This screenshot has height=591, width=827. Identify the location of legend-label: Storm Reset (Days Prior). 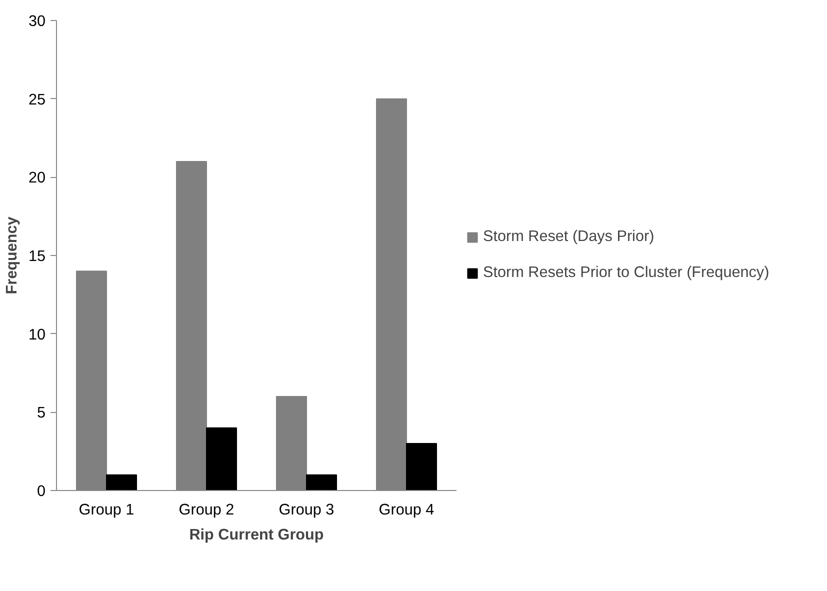
(568, 237).